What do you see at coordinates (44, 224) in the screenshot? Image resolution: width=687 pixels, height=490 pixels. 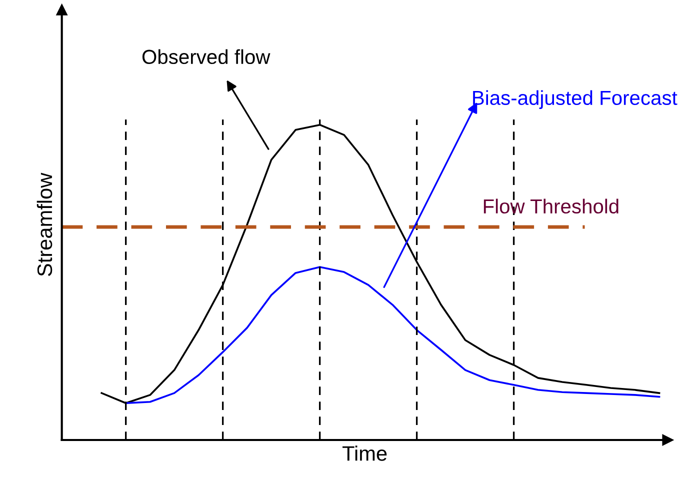 I see `y-axis-title: Streamflow` at bounding box center [44, 224].